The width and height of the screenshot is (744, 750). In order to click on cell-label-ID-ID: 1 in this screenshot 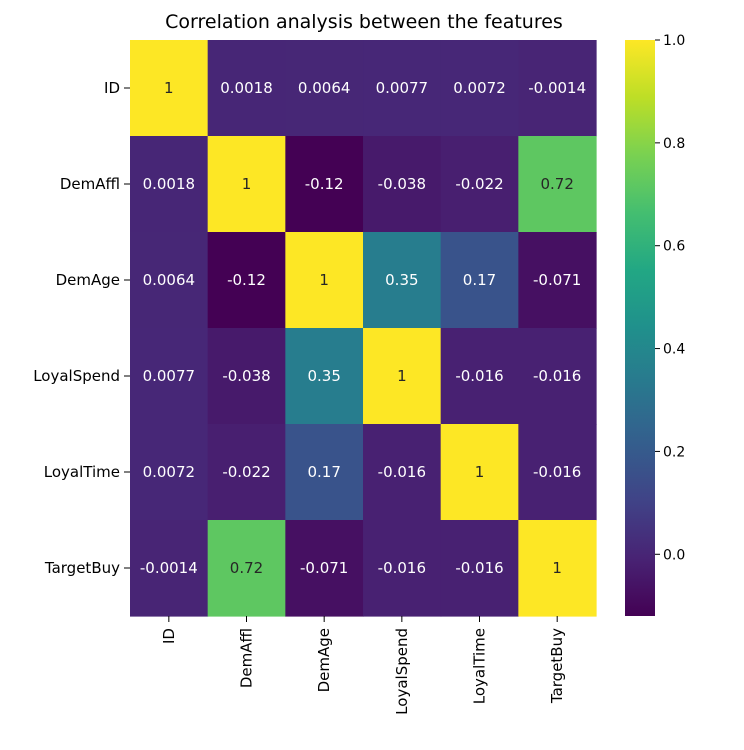, I will do `click(169, 88)`.